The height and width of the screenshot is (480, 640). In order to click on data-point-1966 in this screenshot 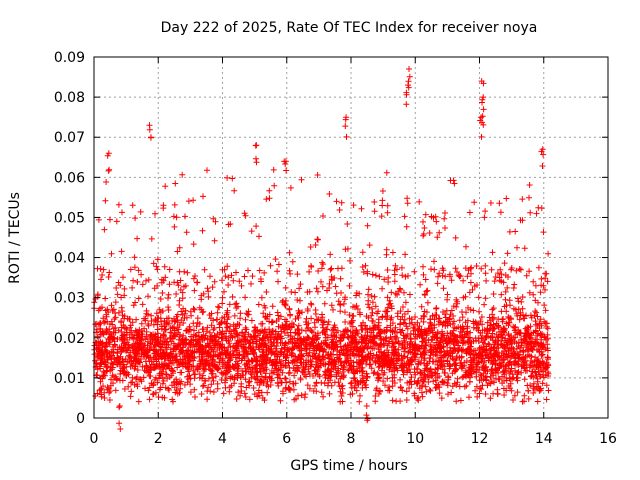, I will do `click(373, 355)`.